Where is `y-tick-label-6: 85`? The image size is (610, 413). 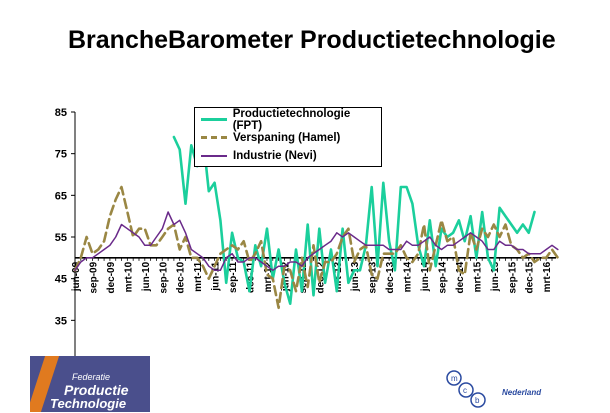 y-tick-label-6: 85 is located at coordinates (61, 113).